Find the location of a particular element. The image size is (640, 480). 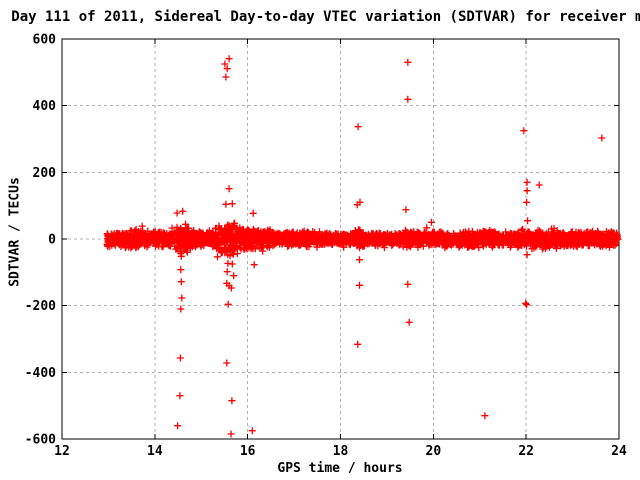

y-tick-label: 0 is located at coordinates (52, 240).